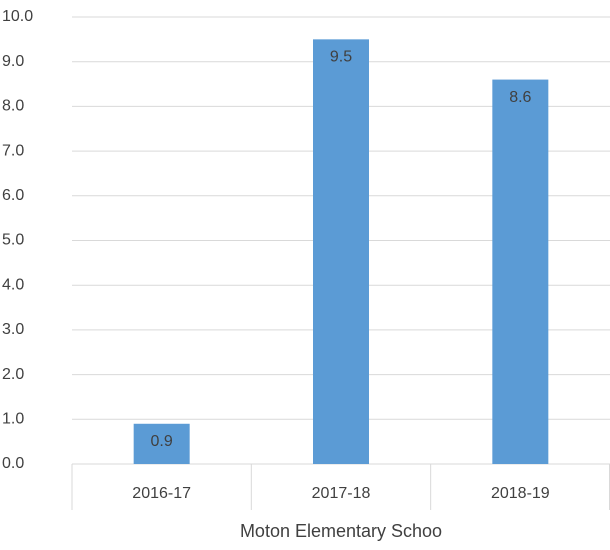  Describe the element at coordinates (13, 284) in the screenshot. I see `y-tick-label: 4.0` at that location.